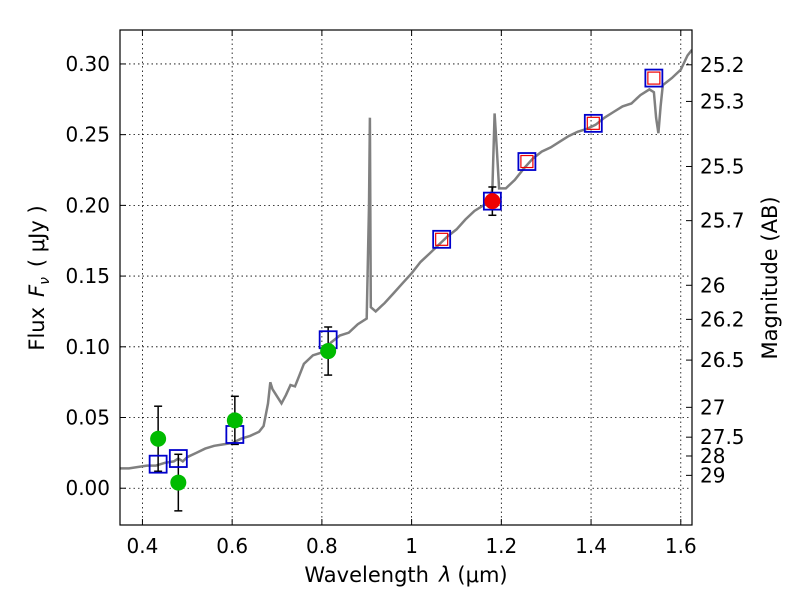 The height and width of the screenshot is (600, 800). What do you see at coordinates (87, 418) in the screenshot?
I see `y-tick-label: 0.05` at bounding box center [87, 418].